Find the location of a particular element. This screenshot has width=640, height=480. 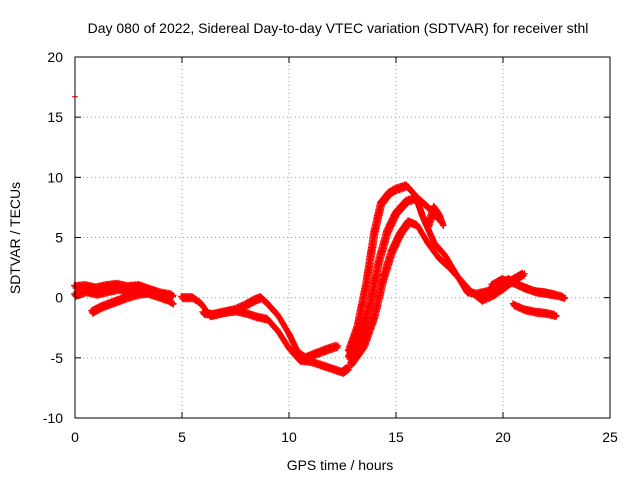

x-axis-label: GPS time / hours is located at coordinates (340, 465).